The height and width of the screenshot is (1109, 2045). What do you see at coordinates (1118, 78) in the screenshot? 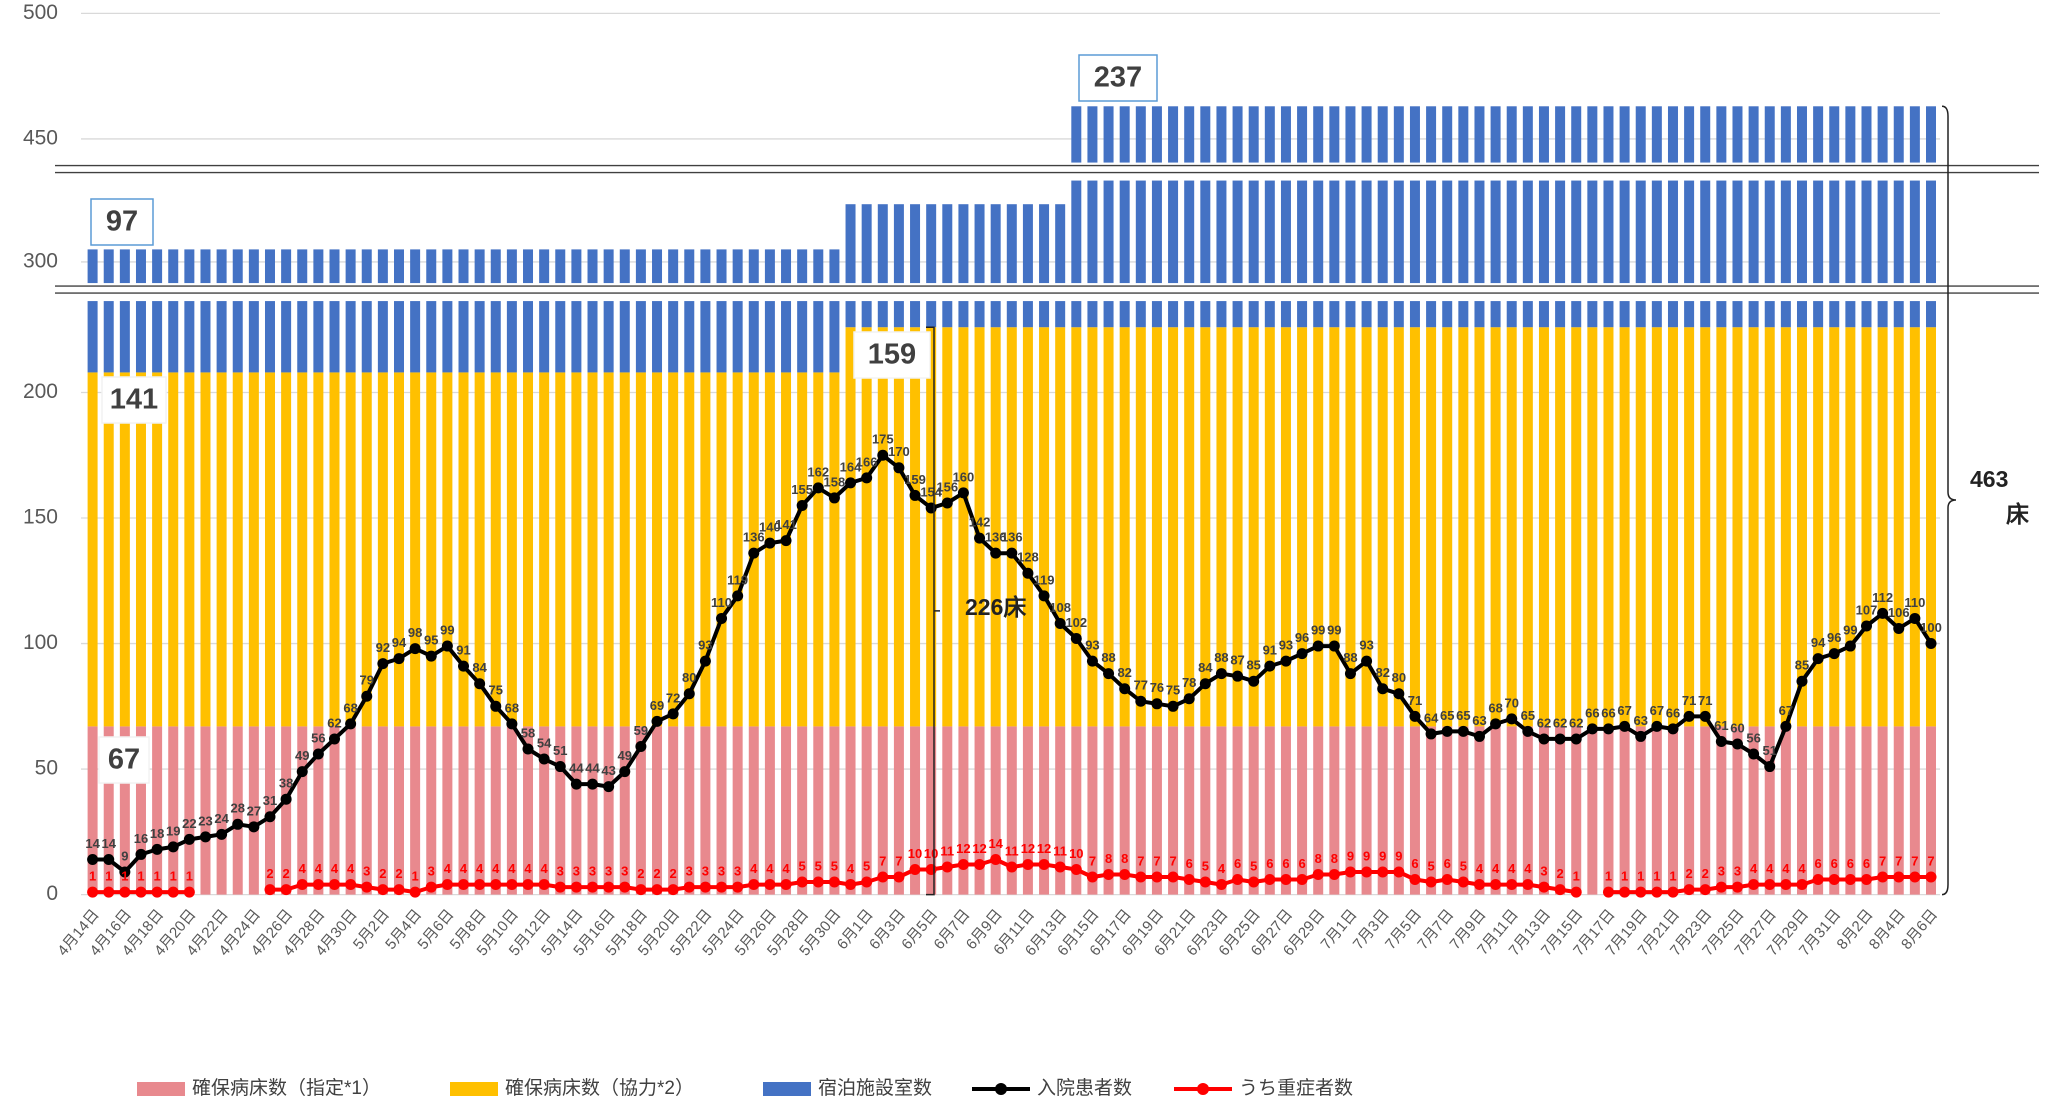
I see `value-box` at bounding box center [1118, 78].